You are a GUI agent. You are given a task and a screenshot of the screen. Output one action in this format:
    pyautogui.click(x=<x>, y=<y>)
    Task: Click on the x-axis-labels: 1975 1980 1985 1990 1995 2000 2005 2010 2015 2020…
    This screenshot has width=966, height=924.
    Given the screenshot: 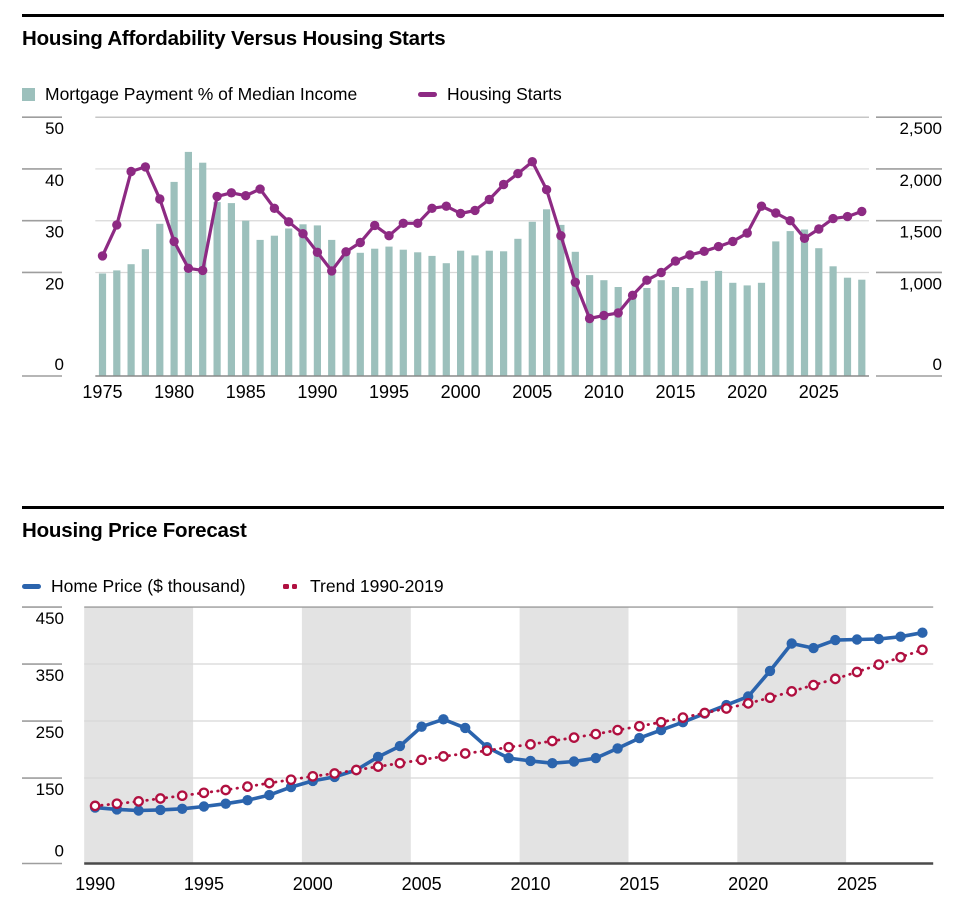 What is the action you would take?
    pyautogui.click(x=460, y=392)
    